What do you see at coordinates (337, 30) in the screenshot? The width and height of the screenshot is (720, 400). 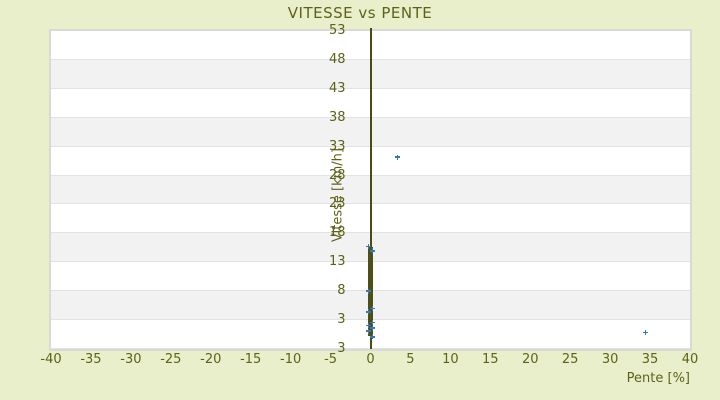 I see `y-tick-label: 53` at bounding box center [337, 30].